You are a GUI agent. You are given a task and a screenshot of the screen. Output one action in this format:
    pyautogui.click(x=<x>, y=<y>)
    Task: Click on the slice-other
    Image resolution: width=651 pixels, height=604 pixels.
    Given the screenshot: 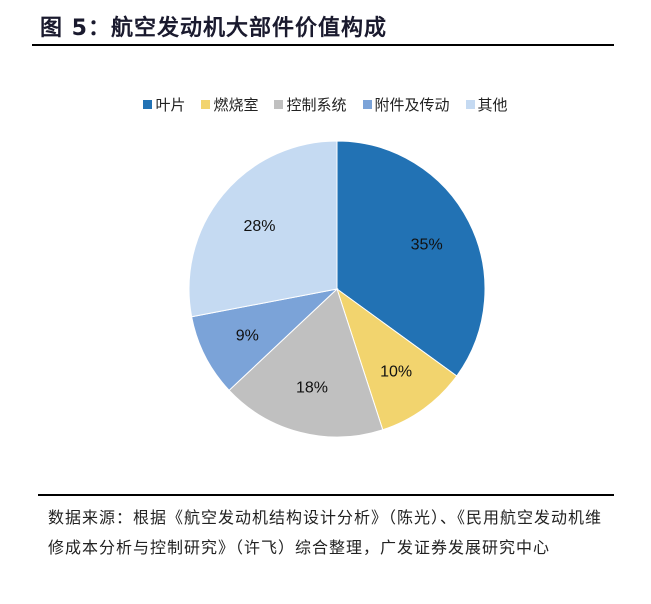 What is the action you would take?
    pyautogui.click(x=263, y=229)
    